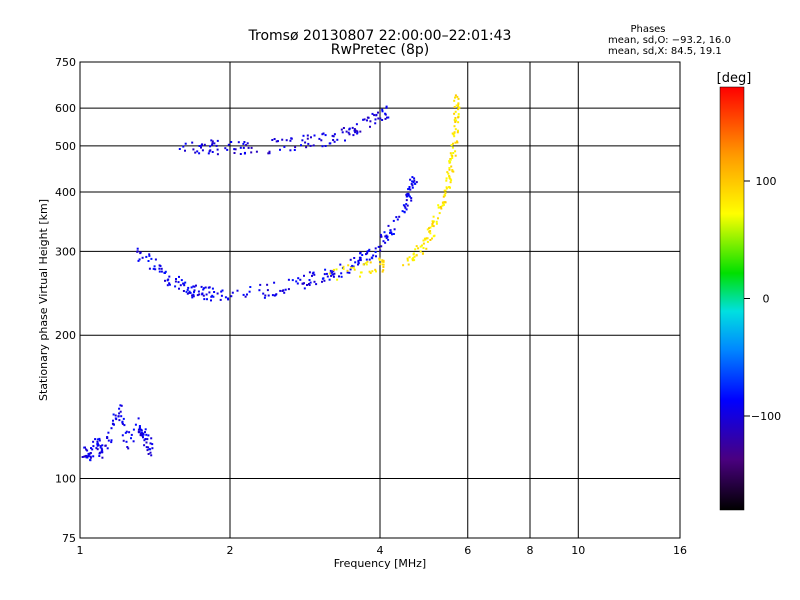 This screenshot has height=600, width=800. Describe the element at coordinates (530, 550) in the screenshot. I see `x-tick-label: 8` at that location.